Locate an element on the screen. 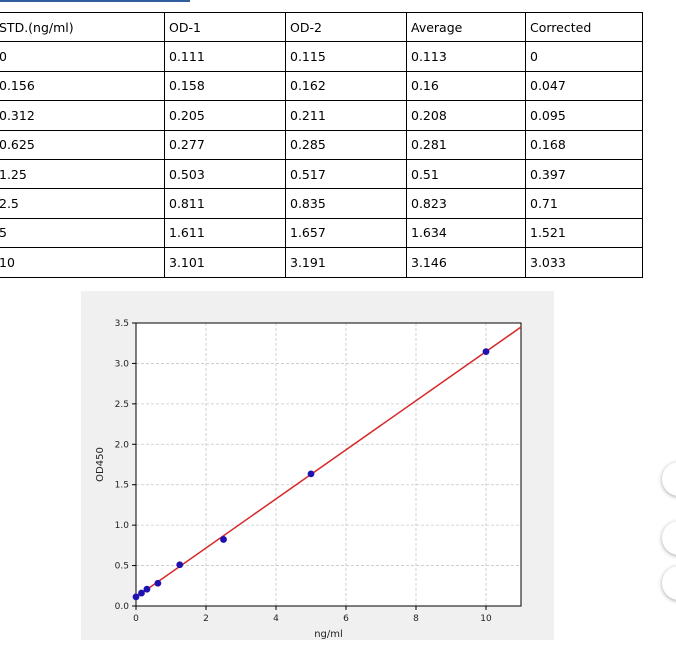 The image size is (676, 645). x-tick-label: 10 is located at coordinates (486, 619).